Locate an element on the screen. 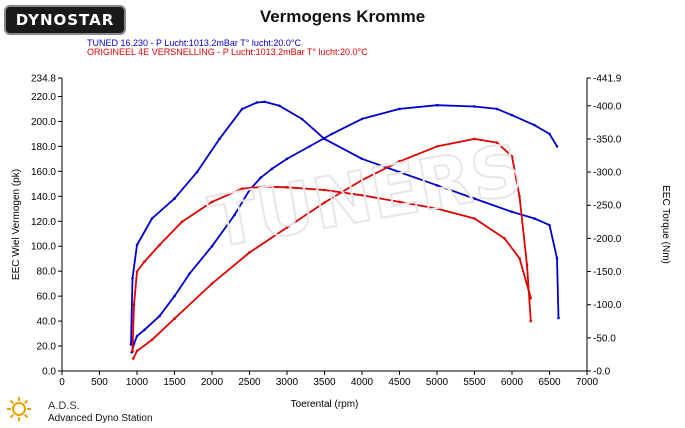 The width and height of the screenshot is (685, 428). y-tick-label-left: 140.0 is located at coordinates (43, 197).